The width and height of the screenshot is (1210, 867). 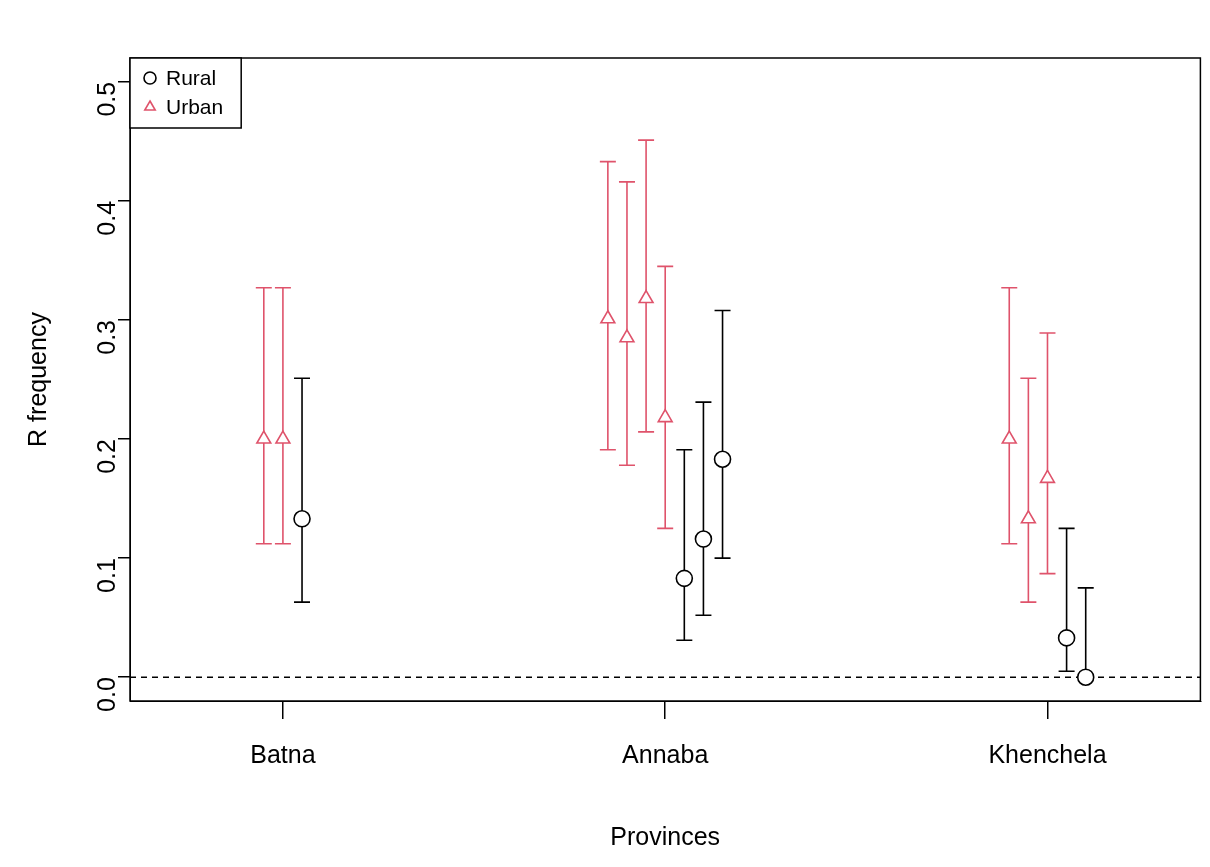 I want to click on y-tick-label: 0.0, so click(x=105, y=694).